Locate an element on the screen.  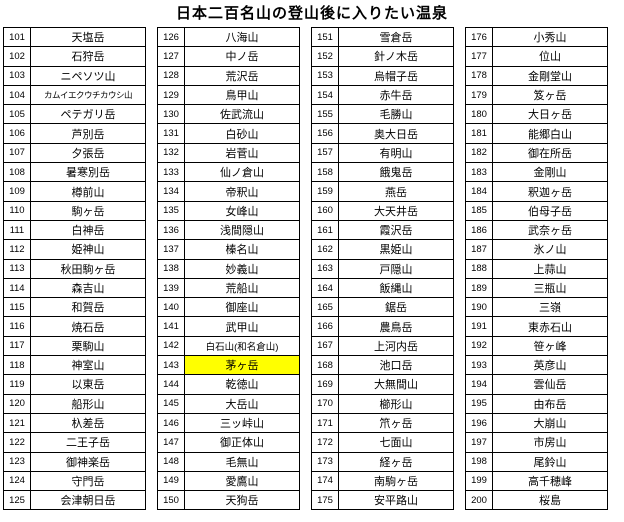
table-row: 186 武奈ヶ岳 is located at coordinates (536, 230).